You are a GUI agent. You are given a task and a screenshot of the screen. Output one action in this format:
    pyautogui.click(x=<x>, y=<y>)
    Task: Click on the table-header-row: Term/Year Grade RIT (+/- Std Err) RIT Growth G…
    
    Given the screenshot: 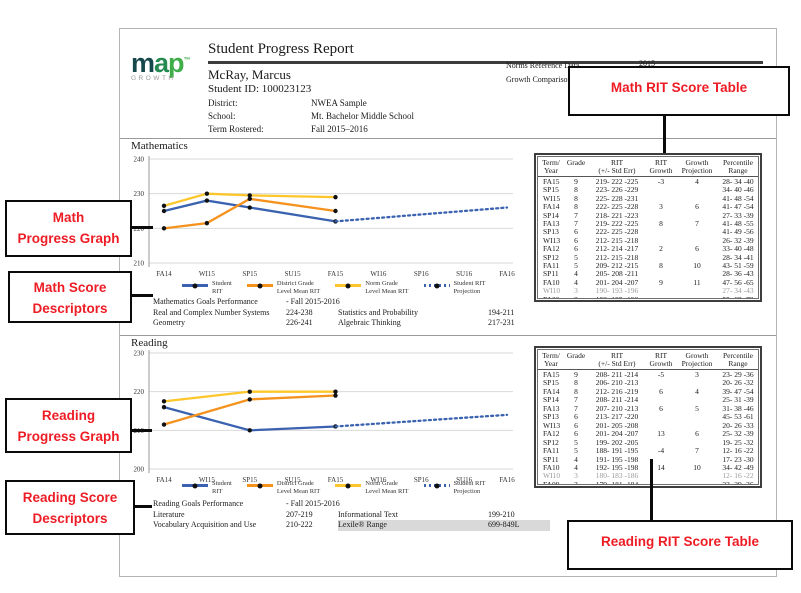 What is the action you would take?
    pyautogui.click(x=648, y=360)
    